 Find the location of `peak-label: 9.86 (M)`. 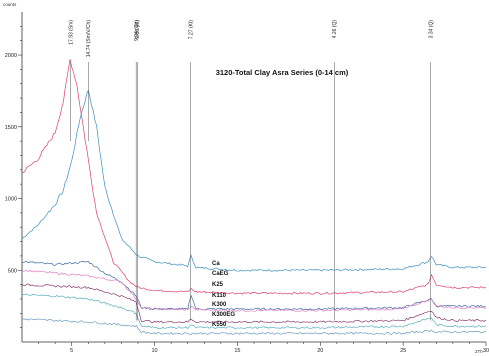

peak-label: 9.86 (M) is located at coordinates (138, 29).